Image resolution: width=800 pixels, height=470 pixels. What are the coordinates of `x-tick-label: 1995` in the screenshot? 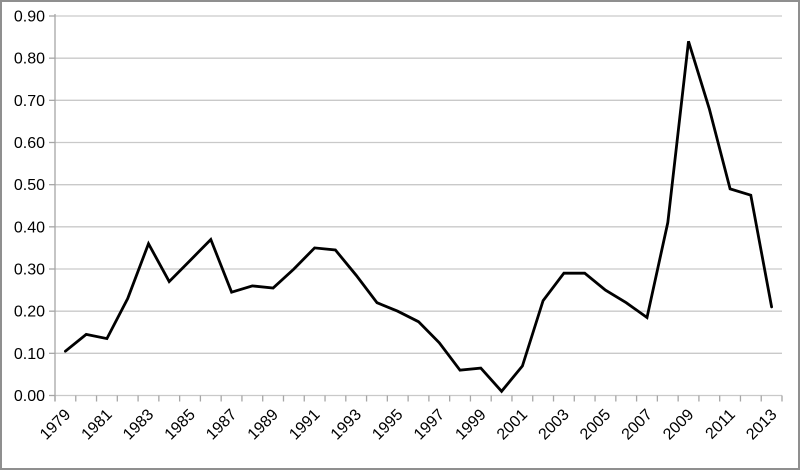 It's located at (387, 424).